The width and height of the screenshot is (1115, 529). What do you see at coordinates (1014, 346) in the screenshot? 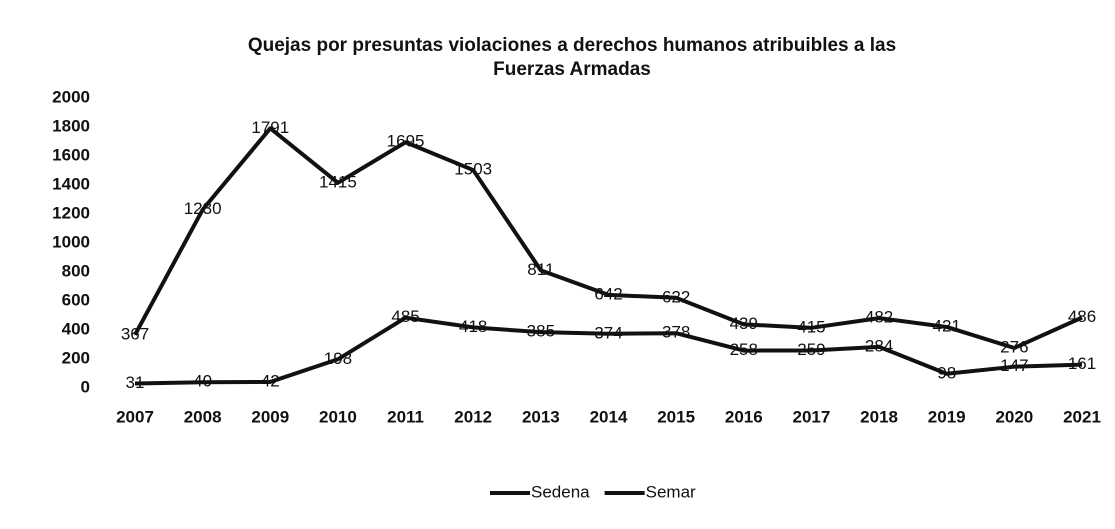
I see `data-label: 276` at bounding box center [1014, 346].